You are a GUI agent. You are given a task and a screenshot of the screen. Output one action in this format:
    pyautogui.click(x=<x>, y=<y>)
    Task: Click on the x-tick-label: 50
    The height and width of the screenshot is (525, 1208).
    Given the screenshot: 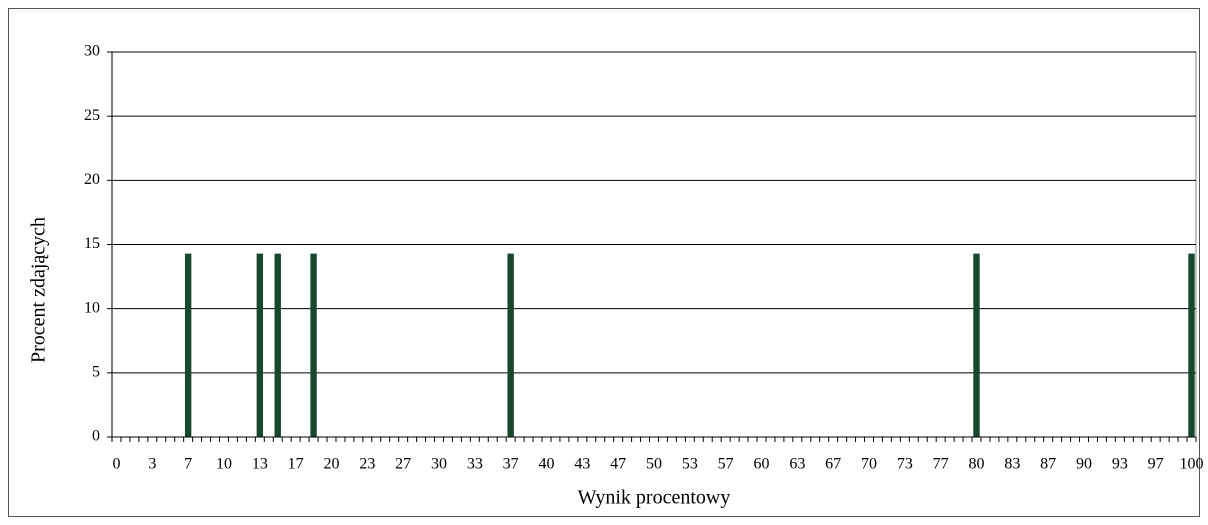 What is the action you would take?
    pyautogui.click(x=654, y=464)
    